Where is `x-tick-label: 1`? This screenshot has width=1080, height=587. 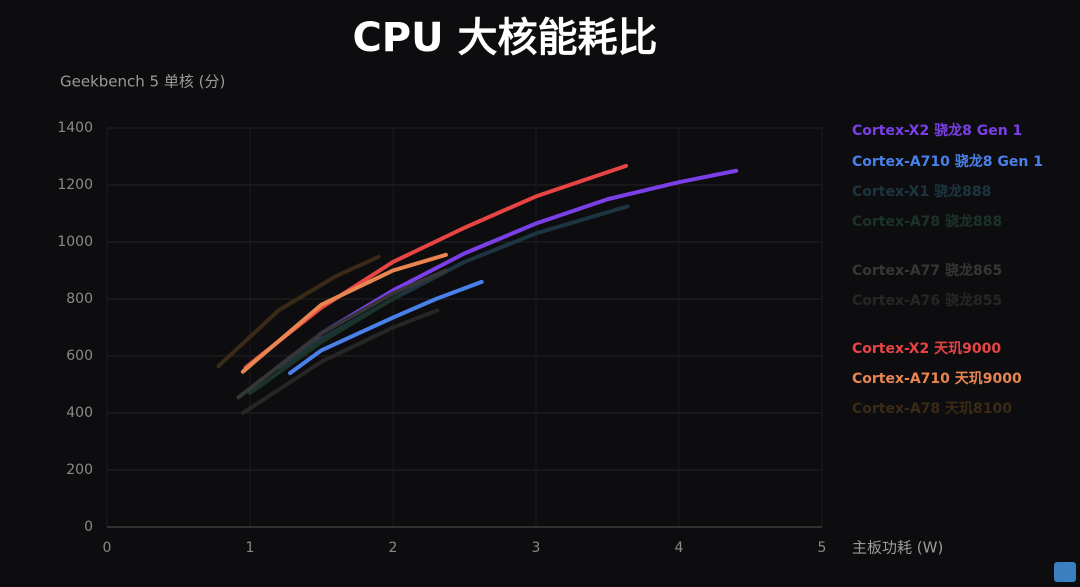
x-tick-label: 1 is located at coordinates (250, 548).